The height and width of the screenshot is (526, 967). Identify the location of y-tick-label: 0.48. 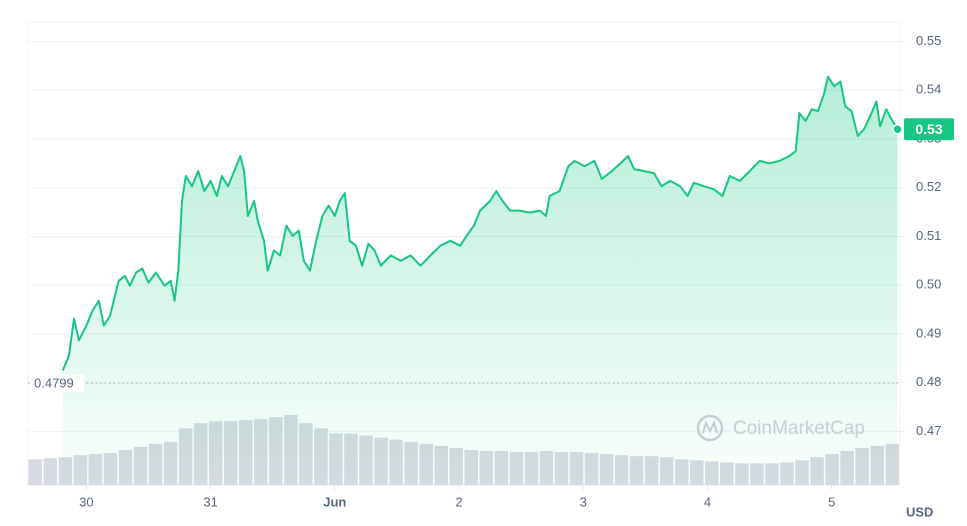
(928, 381).